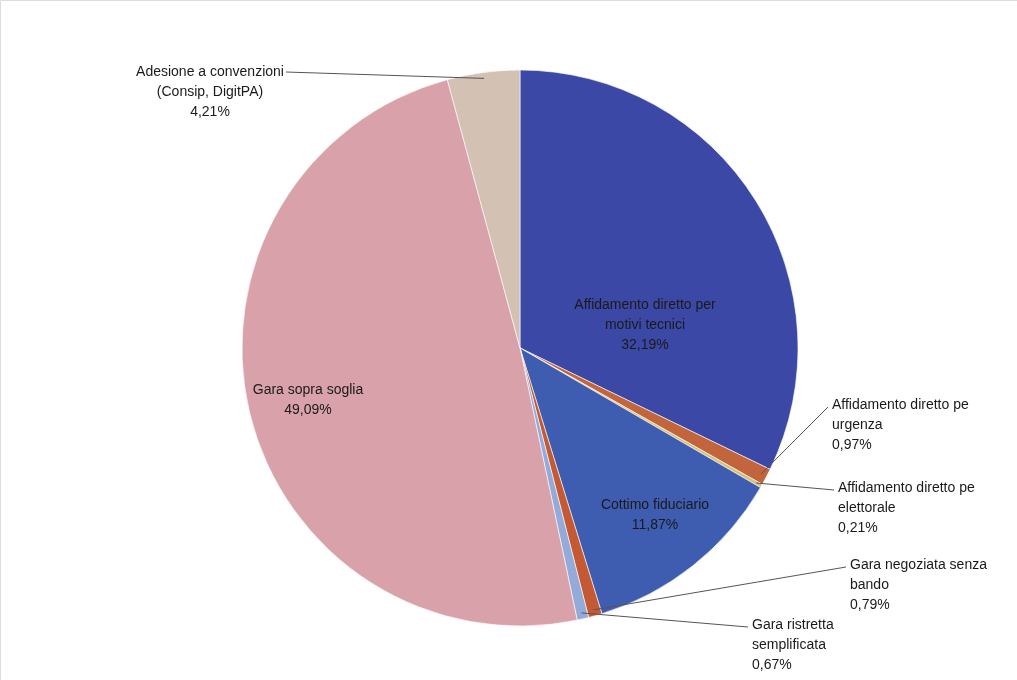 The width and height of the screenshot is (1017, 680). Describe the element at coordinates (900, 414) in the screenshot. I see `slice-label: Affidamento diretto pe urgenza` at that location.